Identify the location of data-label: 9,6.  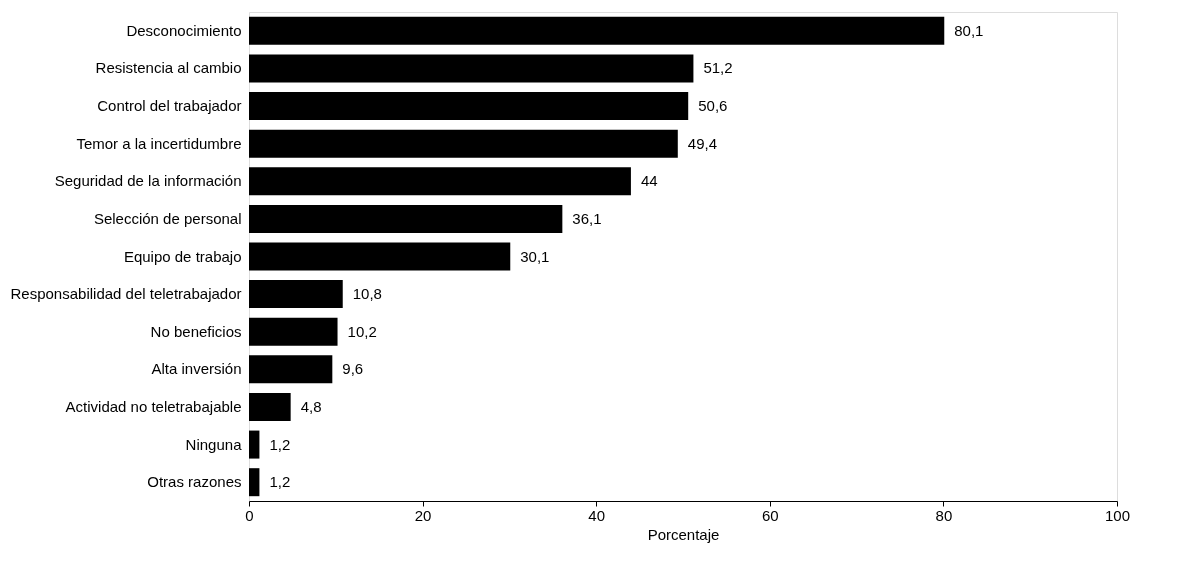
(353, 369).